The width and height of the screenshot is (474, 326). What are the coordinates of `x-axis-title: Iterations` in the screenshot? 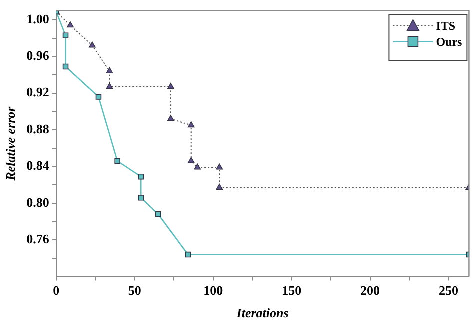 It's located at (262, 313).